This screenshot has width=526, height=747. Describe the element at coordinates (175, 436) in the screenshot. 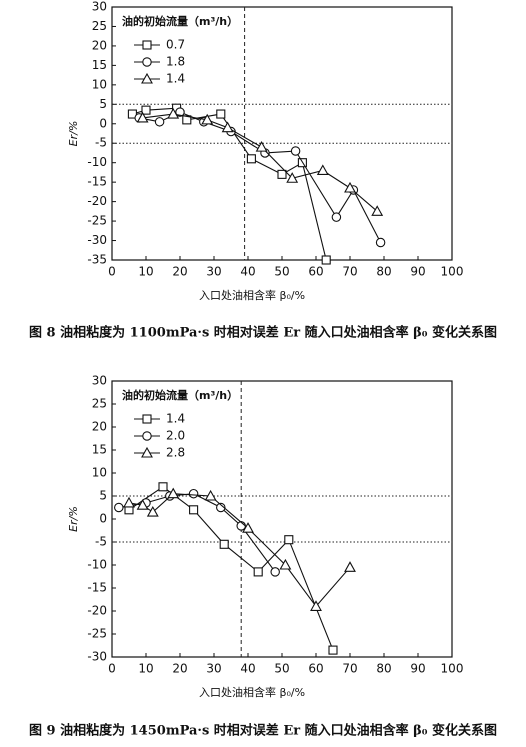

I see `legend-label: 2.0` at that location.